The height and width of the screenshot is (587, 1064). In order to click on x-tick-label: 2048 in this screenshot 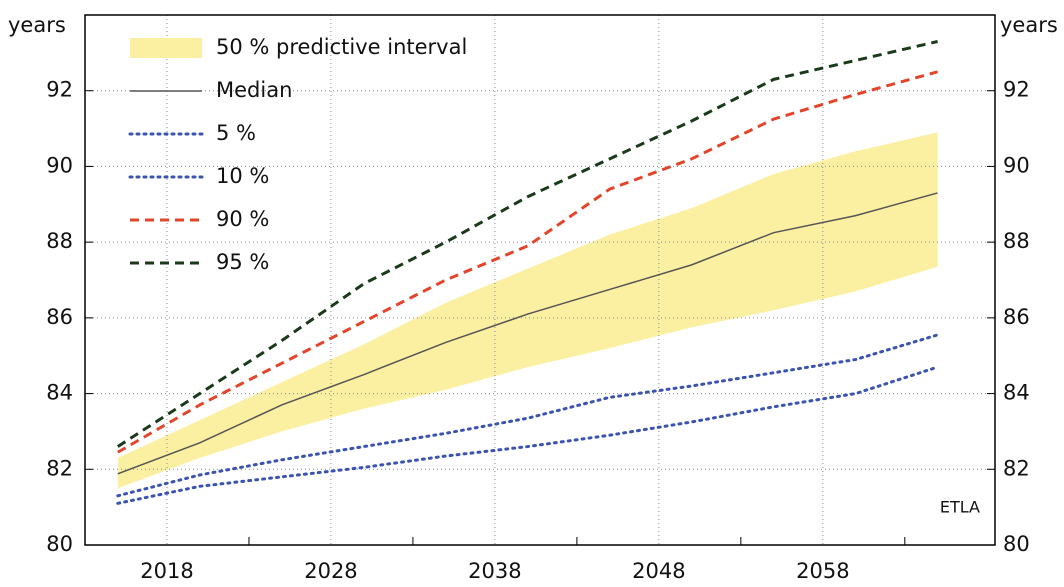, I will do `click(658, 571)`.